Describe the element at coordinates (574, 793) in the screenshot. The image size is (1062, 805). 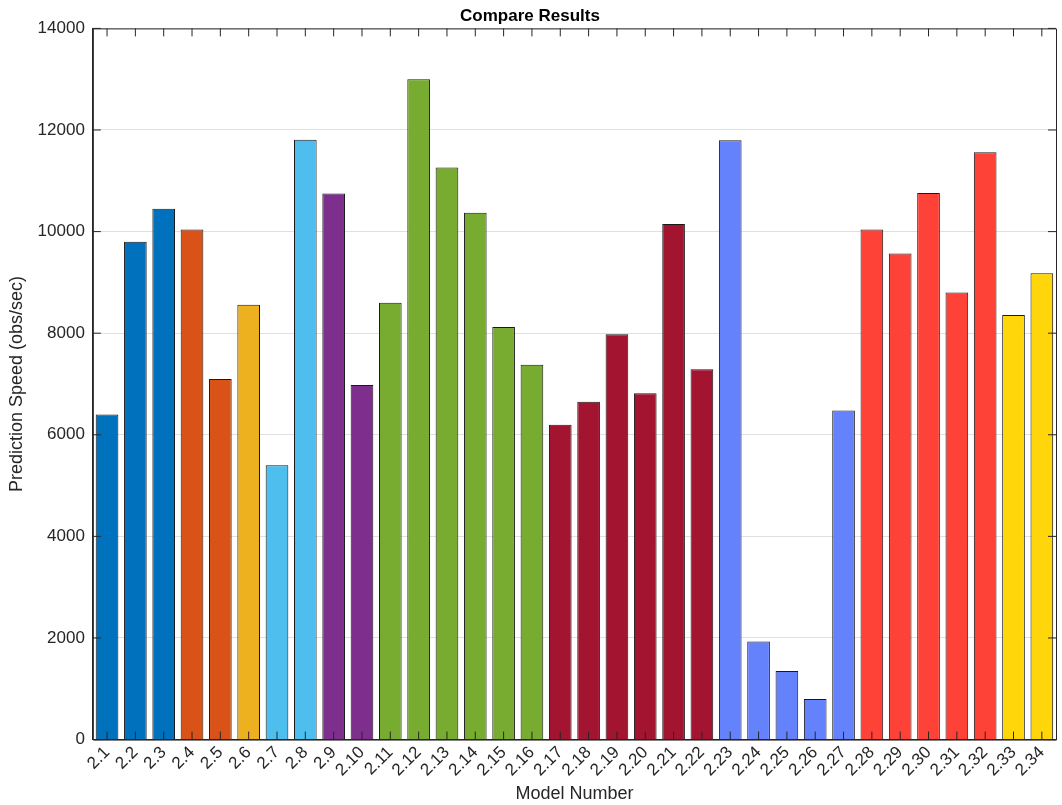
I see `x-axis-title: Model Number` at that location.